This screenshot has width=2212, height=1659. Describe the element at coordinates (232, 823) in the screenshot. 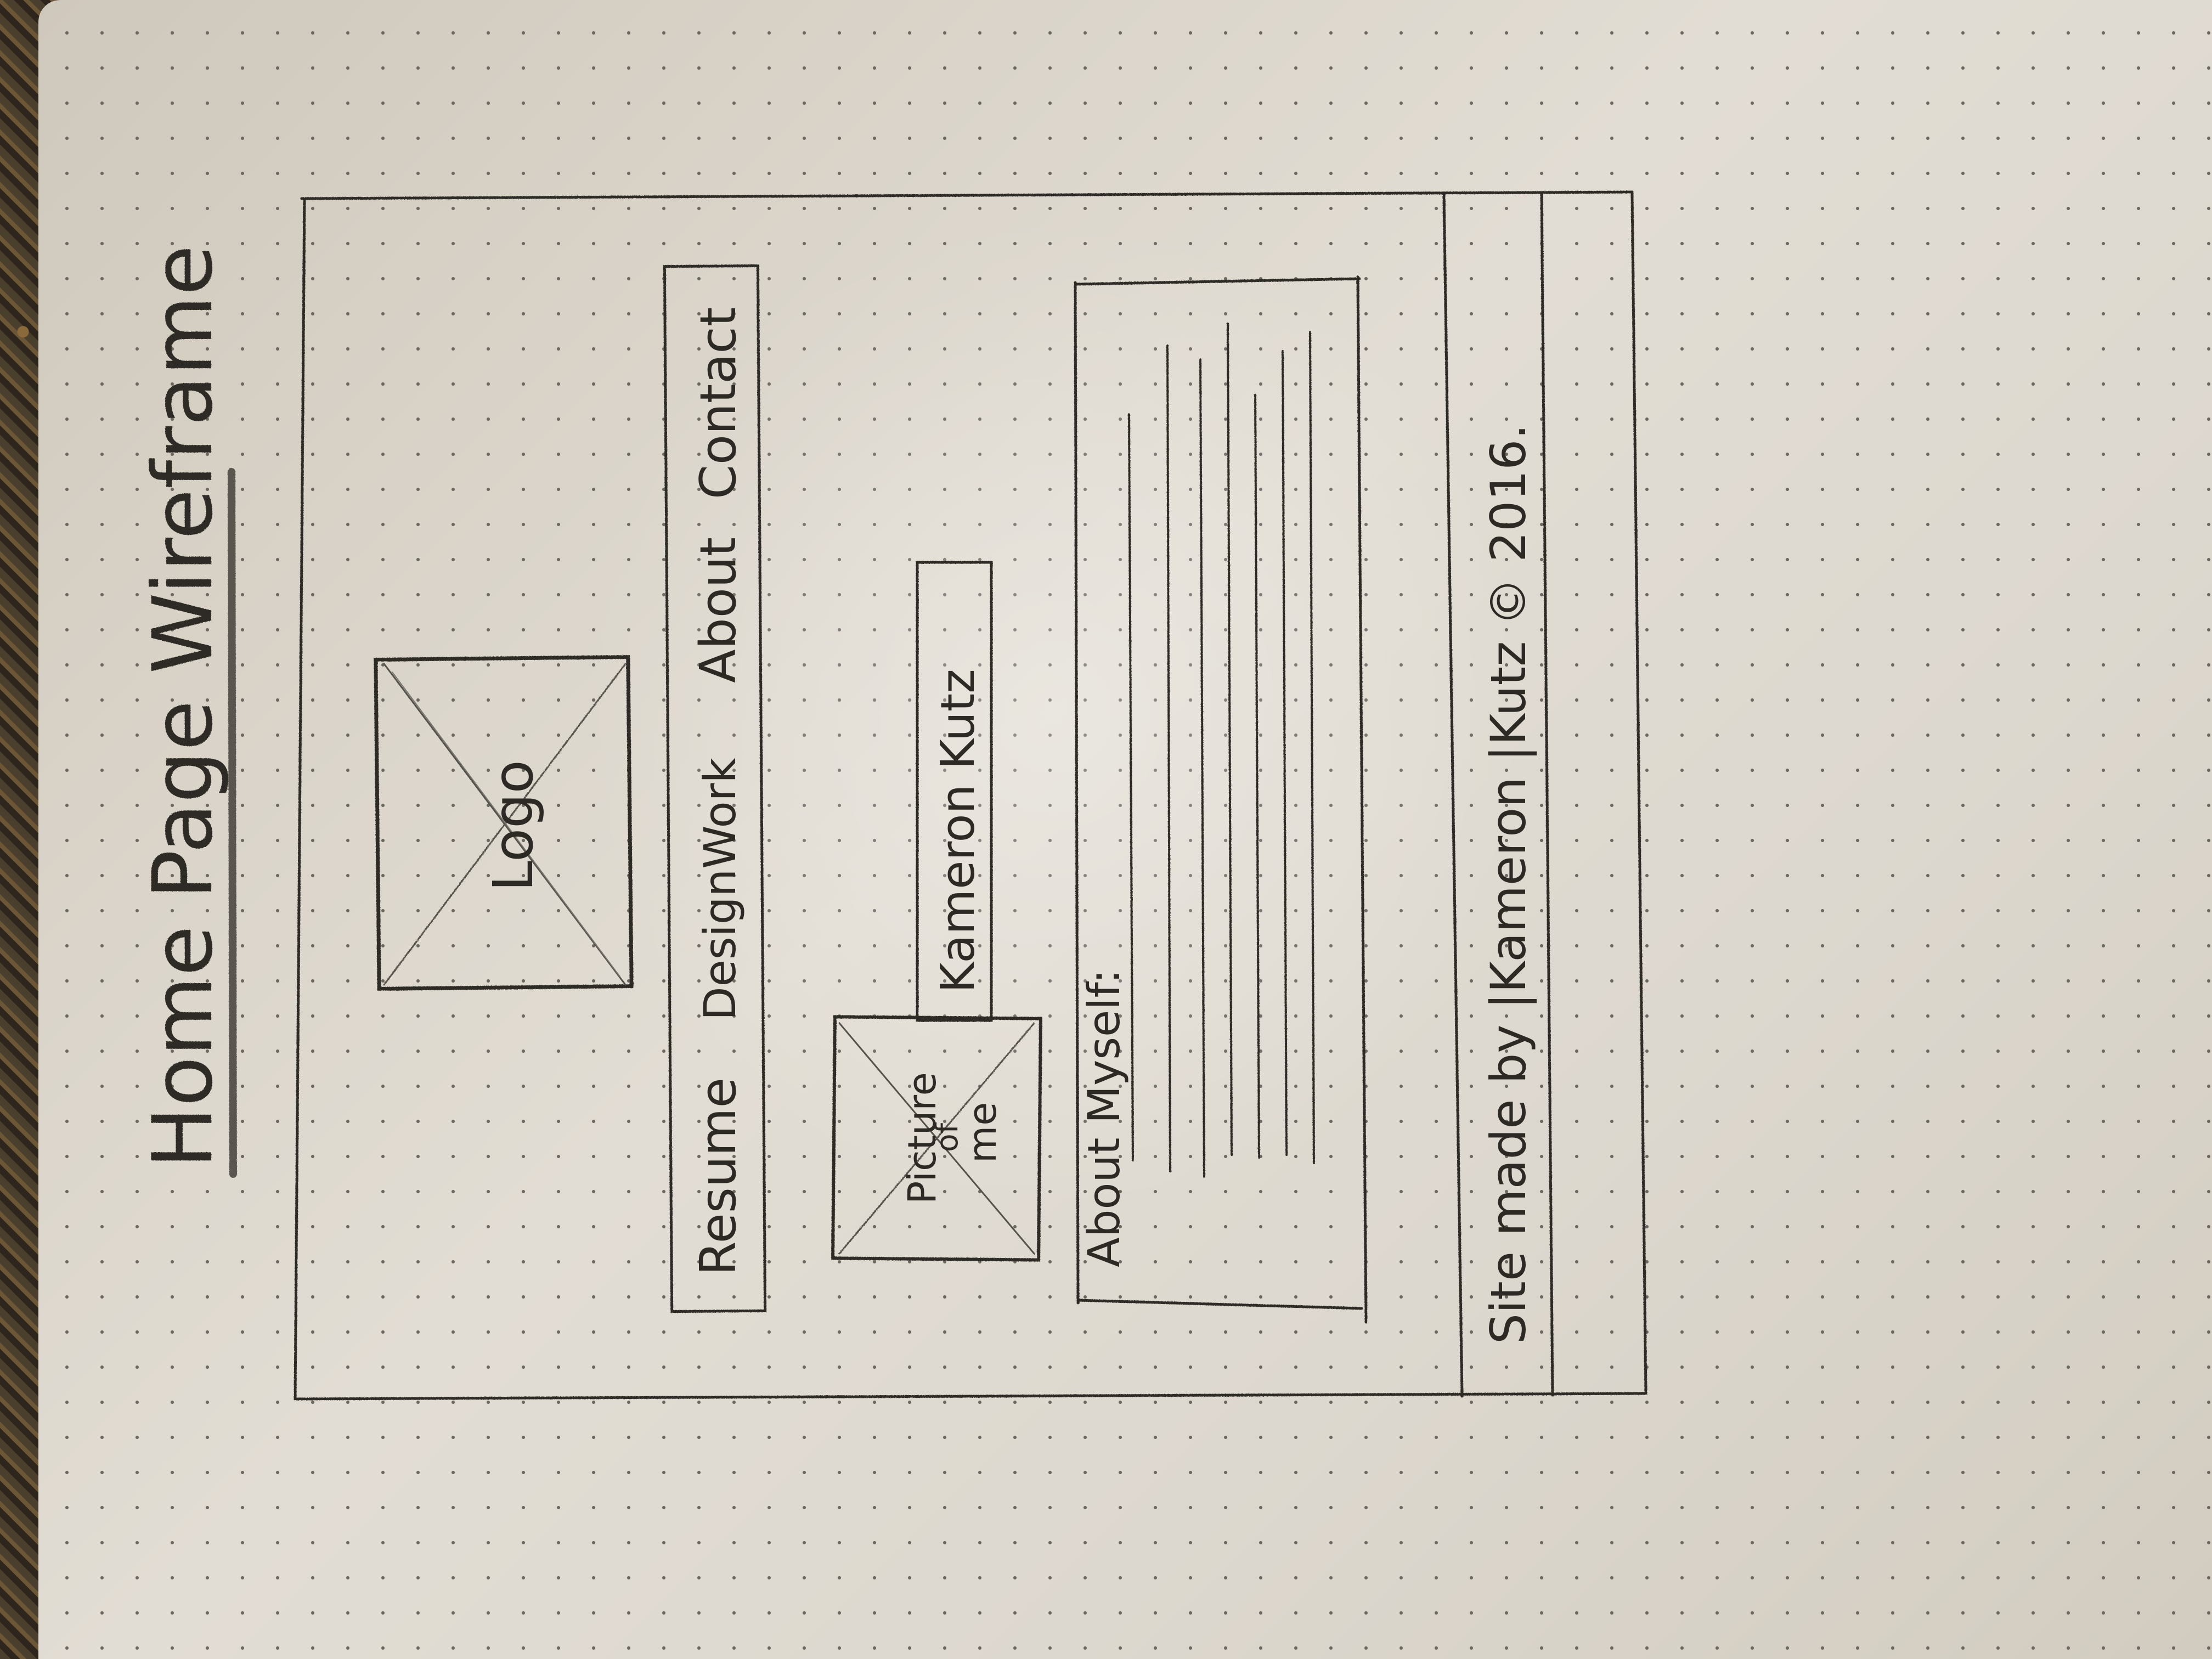

I see `title-underline` at that location.